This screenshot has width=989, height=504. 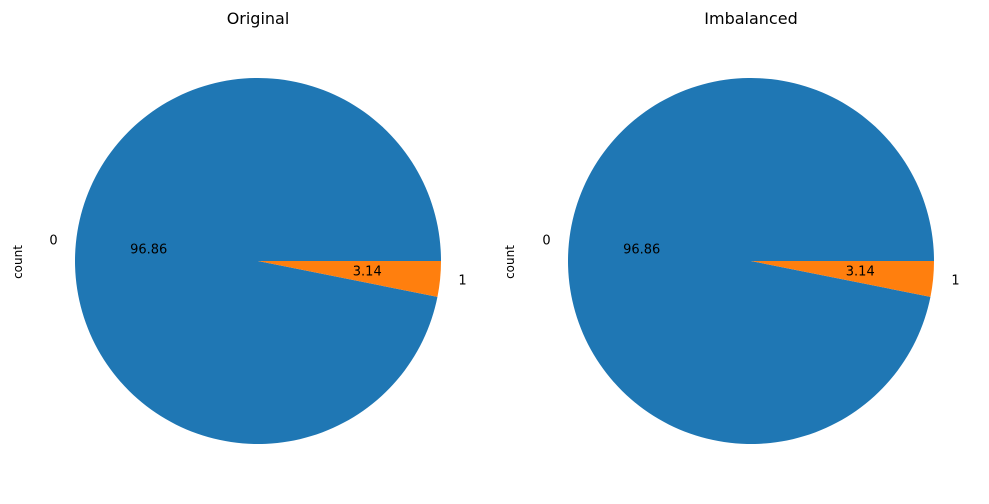 I want to click on chart-title-imbalanced: Imbalanced, so click(x=750, y=18).